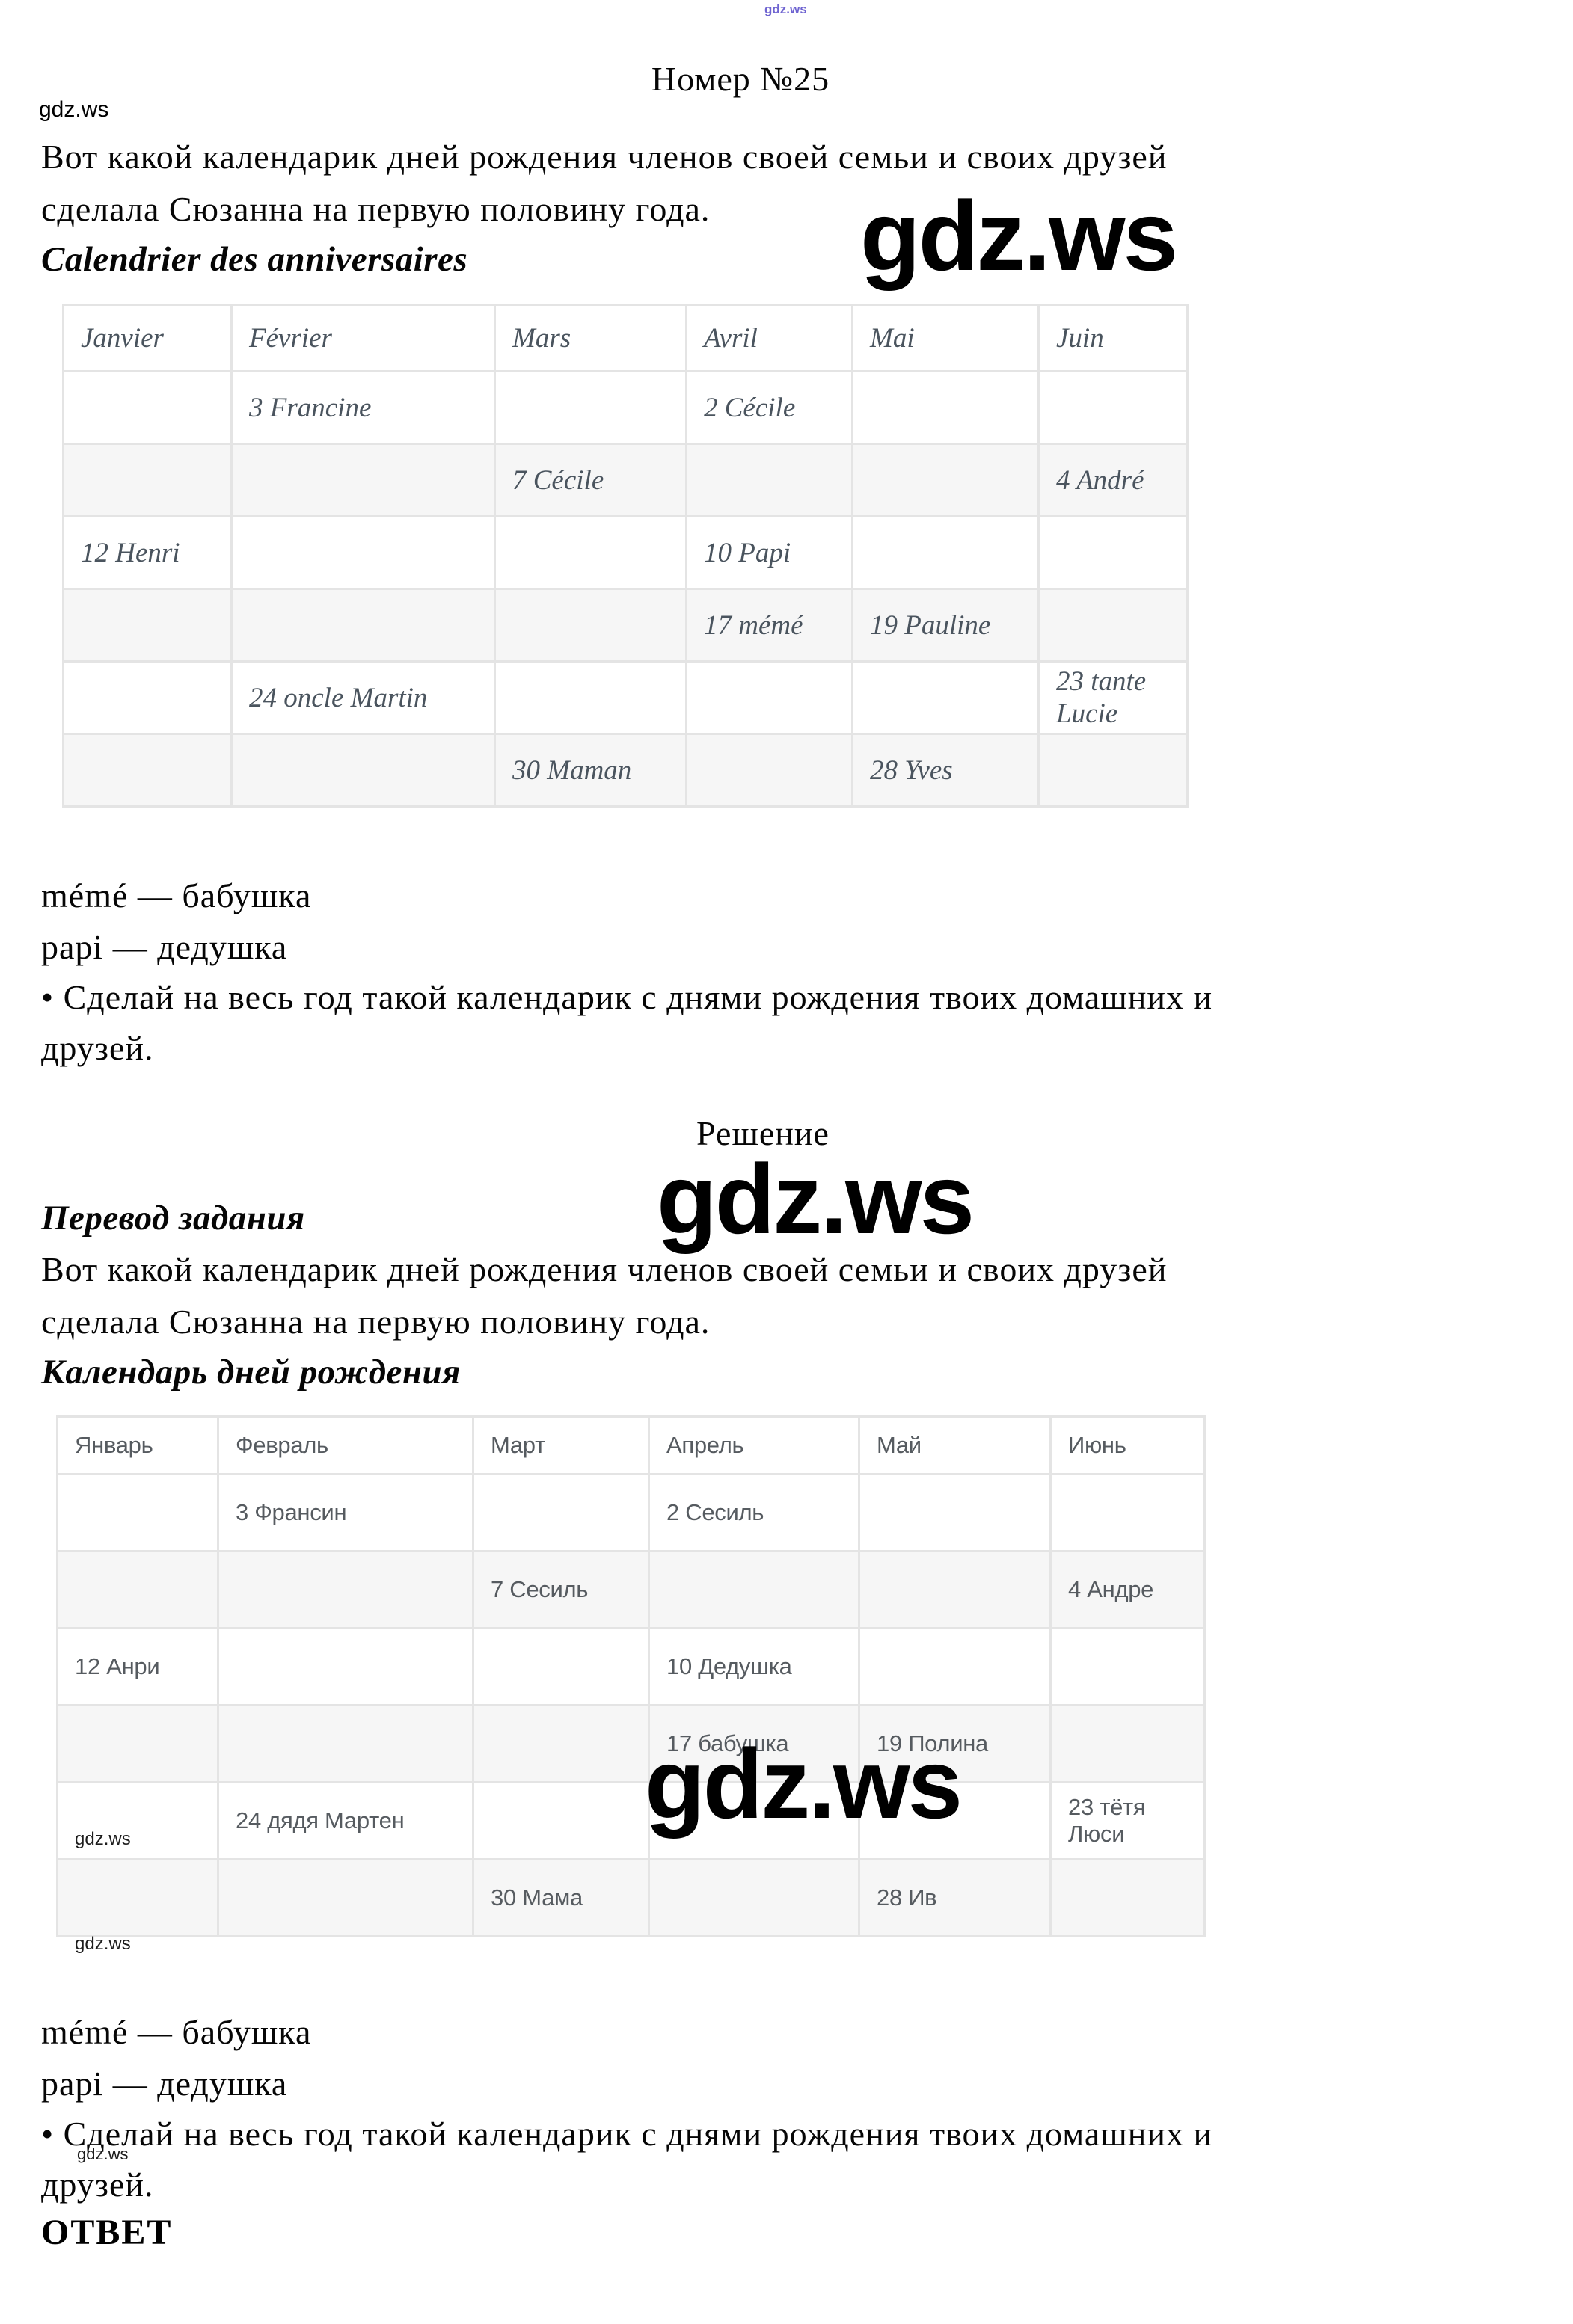 This screenshot has height=2324, width=1573. I want to click on glossary-meme-2: mémé — бабушка, so click(177, 2032).